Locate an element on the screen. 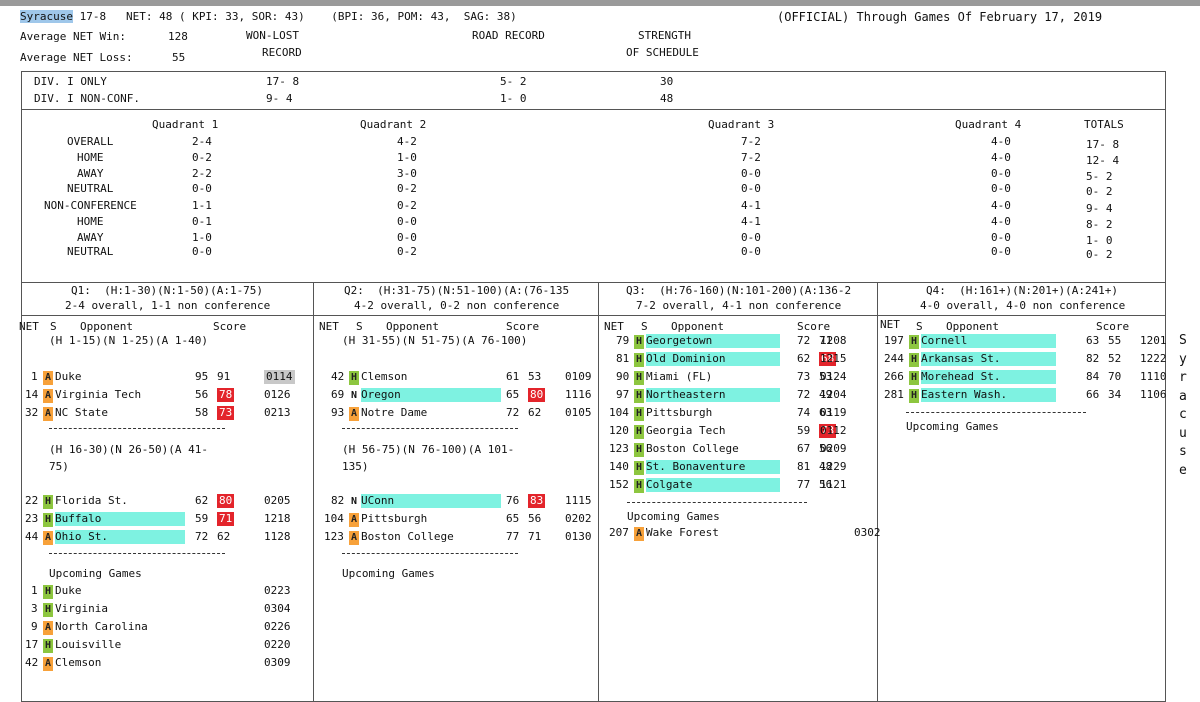 The image size is (1200, 702). opponent-name: Wake Forest is located at coordinates (682, 532).